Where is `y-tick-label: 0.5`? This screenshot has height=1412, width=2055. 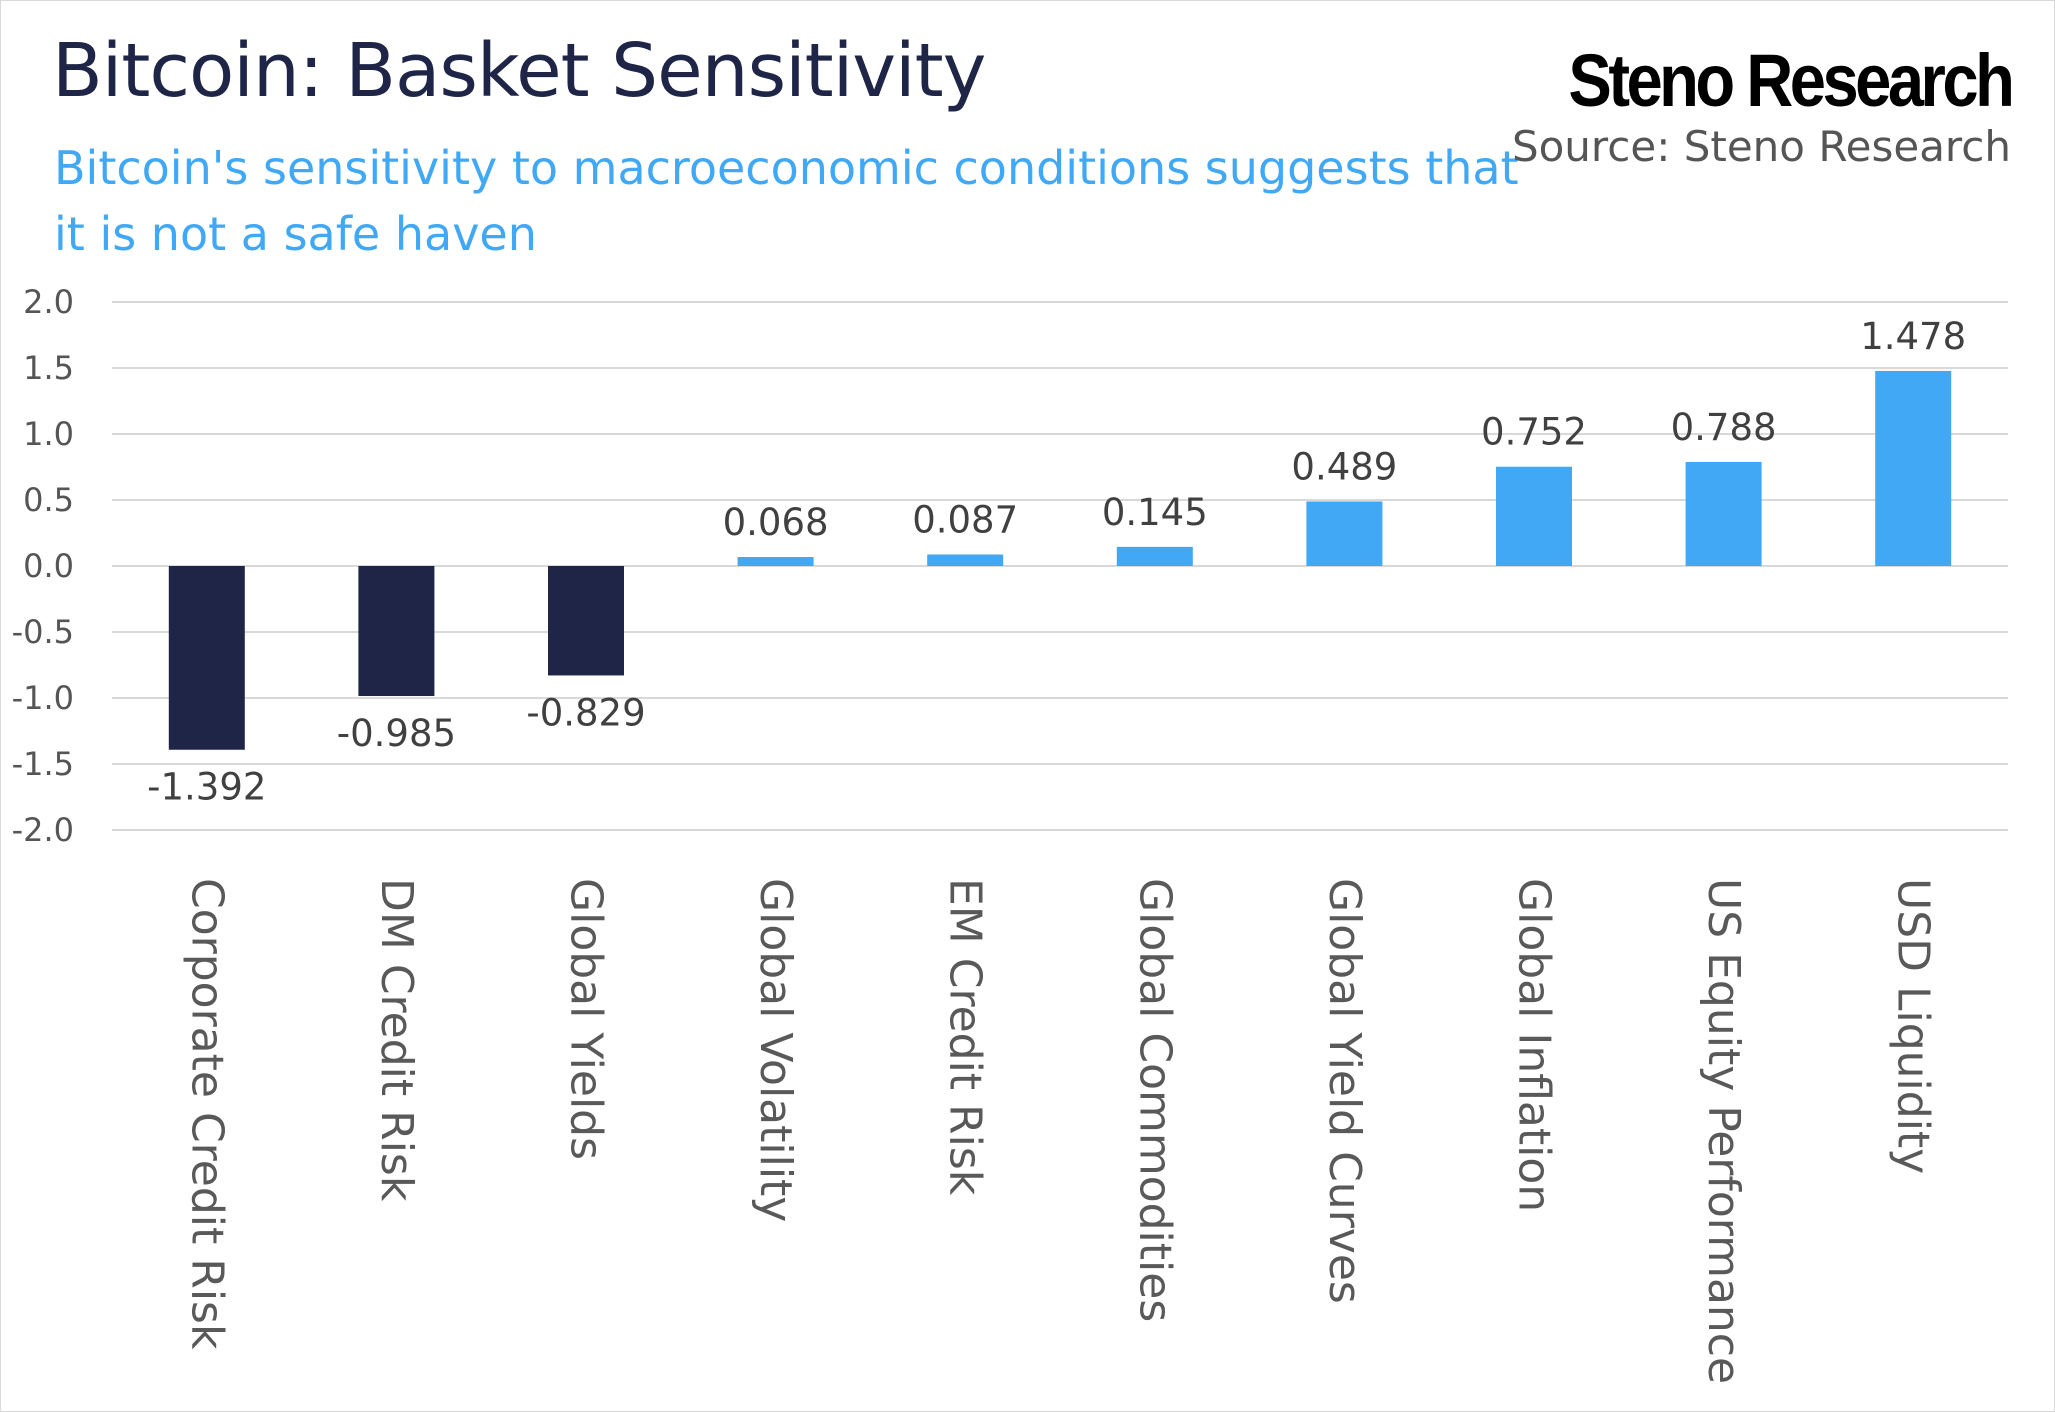 y-tick-label: 0.5 is located at coordinates (48, 500).